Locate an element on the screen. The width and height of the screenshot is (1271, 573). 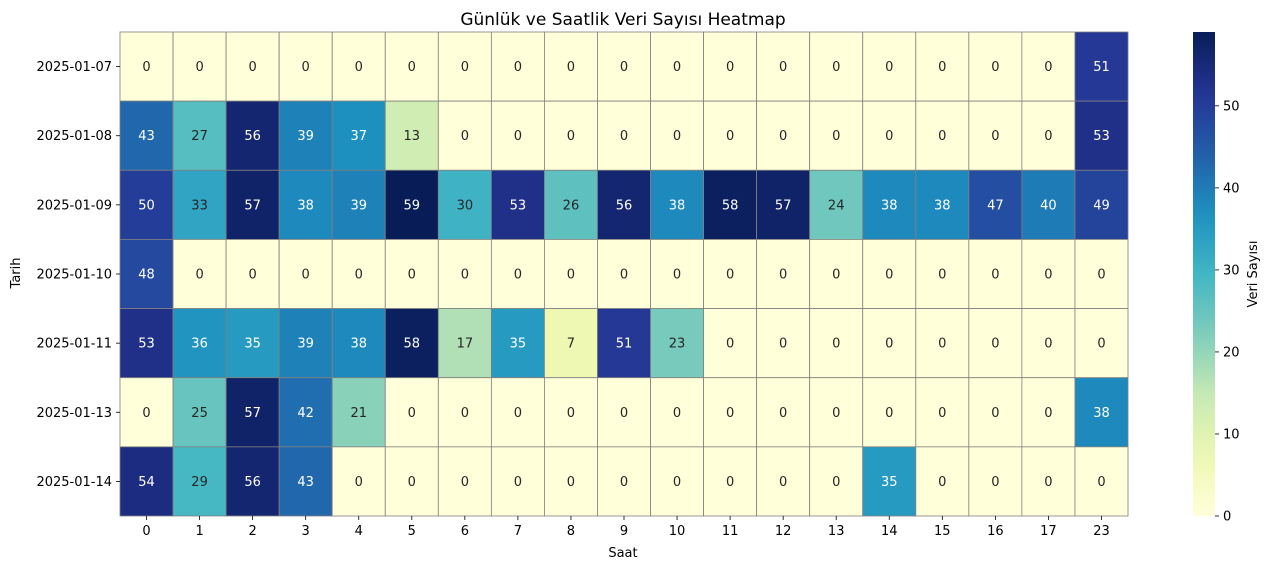
x-tick-labels: 0 1 2 3 4 5 6 7 8 9 10 11 12 13 14 15 16 17 23 is located at coordinates (626, 527).